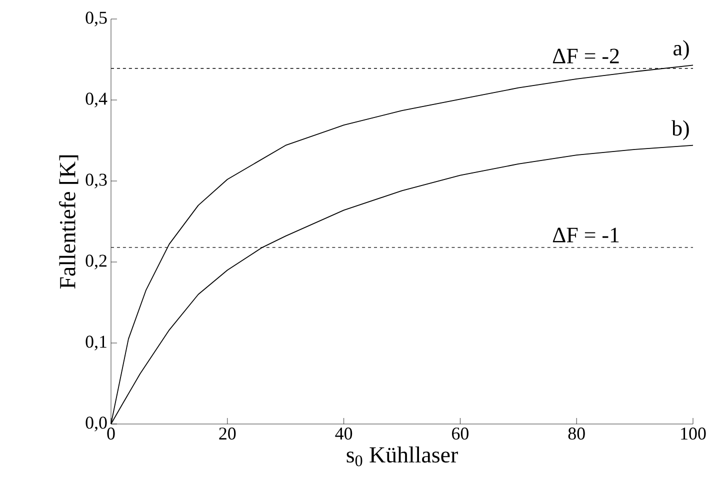 The height and width of the screenshot is (489, 712). Describe the element at coordinates (96, 424) in the screenshot. I see `y-tick-label: 0,0` at that location.